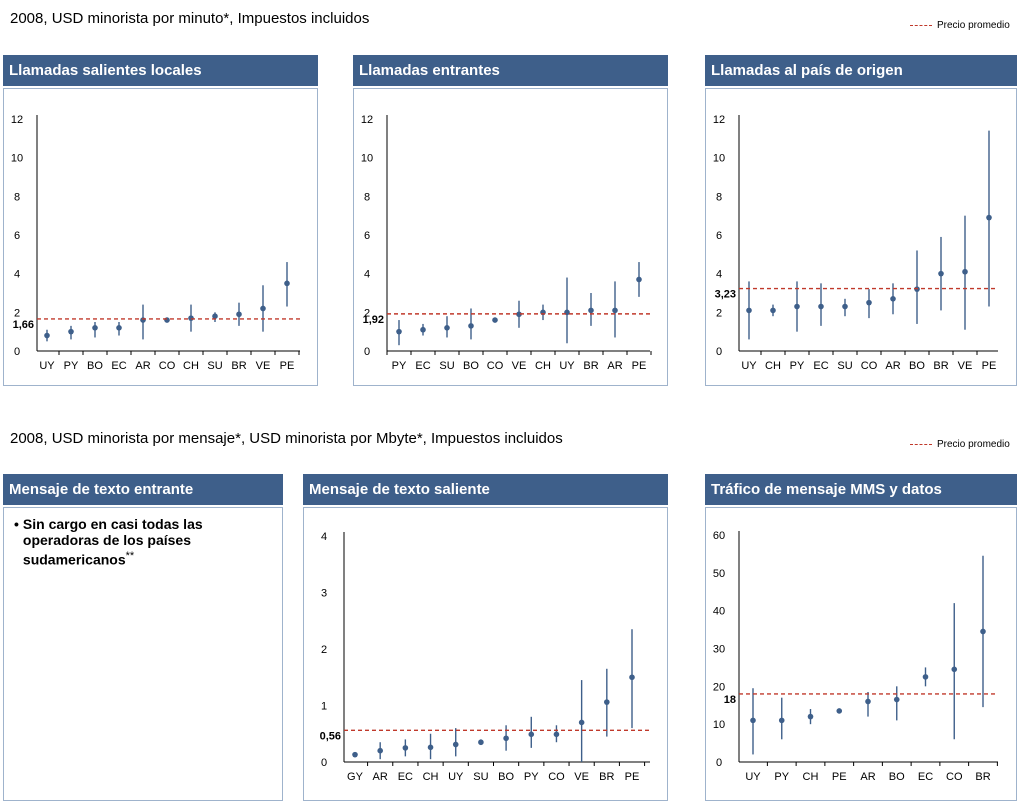 The width and height of the screenshot is (1019, 802). Describe the element at coordinates (485, 657) in the screenshot. I see `chart-svg: 0 1 2 3 4 GY AR EC CH UY SU BO PY CO VE BR PE 0,56` at that location.